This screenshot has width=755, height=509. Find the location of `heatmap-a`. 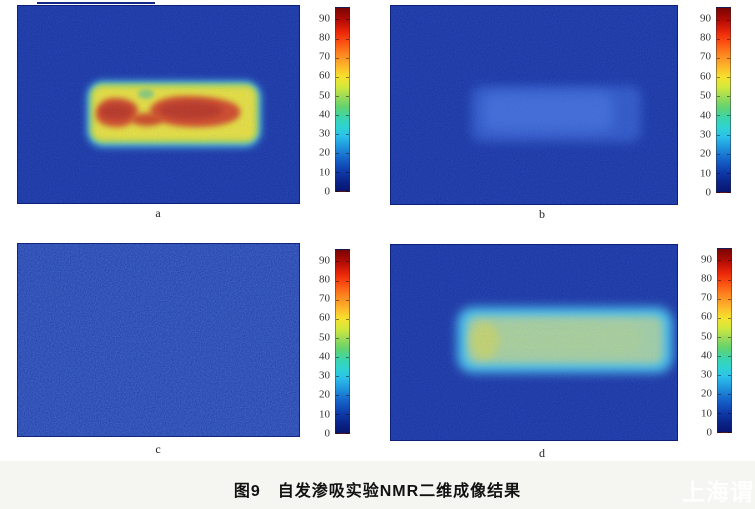

heatmap-a is located at coordinates (158, 104).